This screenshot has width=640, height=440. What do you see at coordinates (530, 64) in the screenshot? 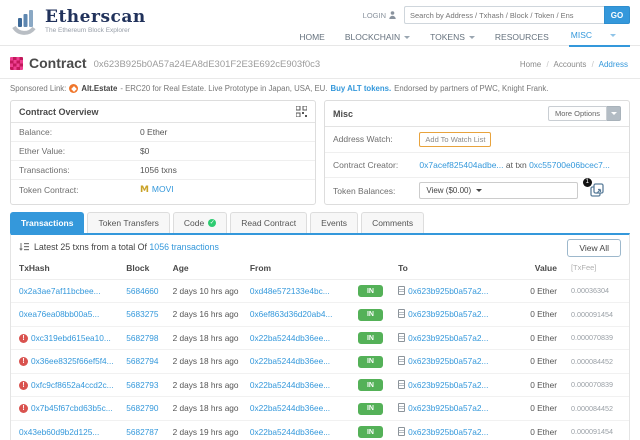
I see `breadcrumb-home: Home` at bounding box center [530, 64].